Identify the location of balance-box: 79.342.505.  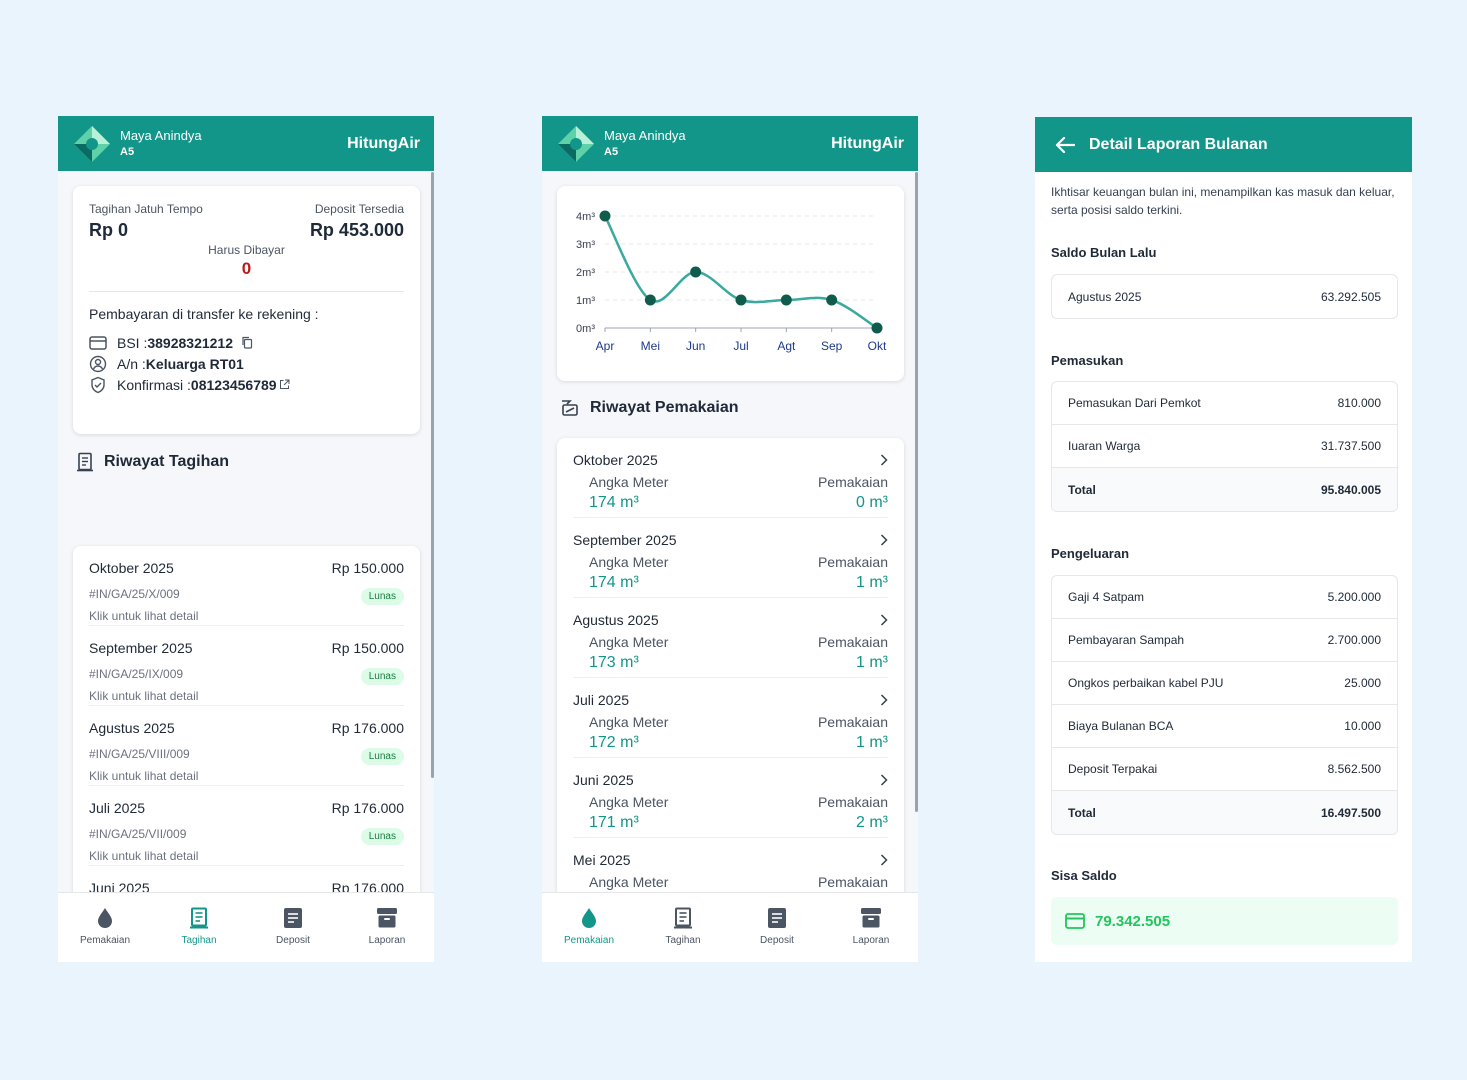
(1224, 921).